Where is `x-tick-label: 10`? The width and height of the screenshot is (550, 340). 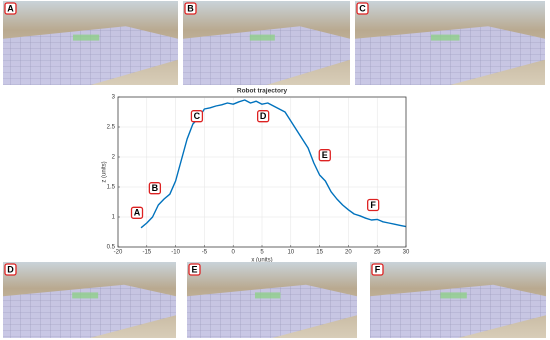 x-tick-label: 10 is located at coordinates (290, 253).